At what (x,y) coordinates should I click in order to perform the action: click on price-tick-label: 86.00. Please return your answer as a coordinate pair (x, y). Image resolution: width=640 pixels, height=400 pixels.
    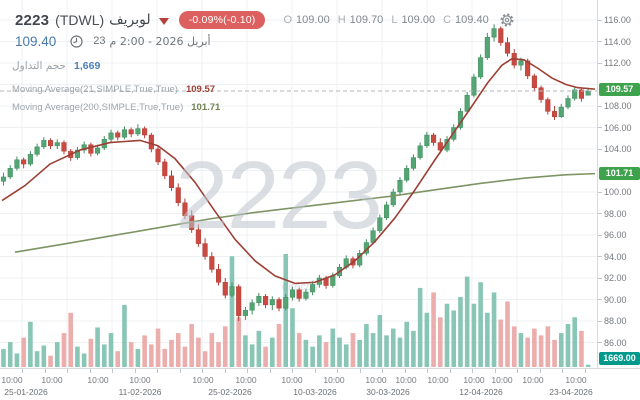
    Looking at the image, I should click on (615, 342).